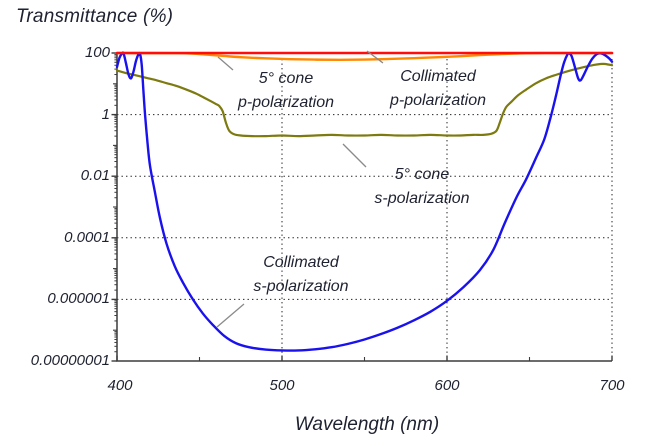 The image size is (645, 448). Describe the element at coordinates (364, 100) in the screenshot. I see `curve-cone-s-polarization` at that location.